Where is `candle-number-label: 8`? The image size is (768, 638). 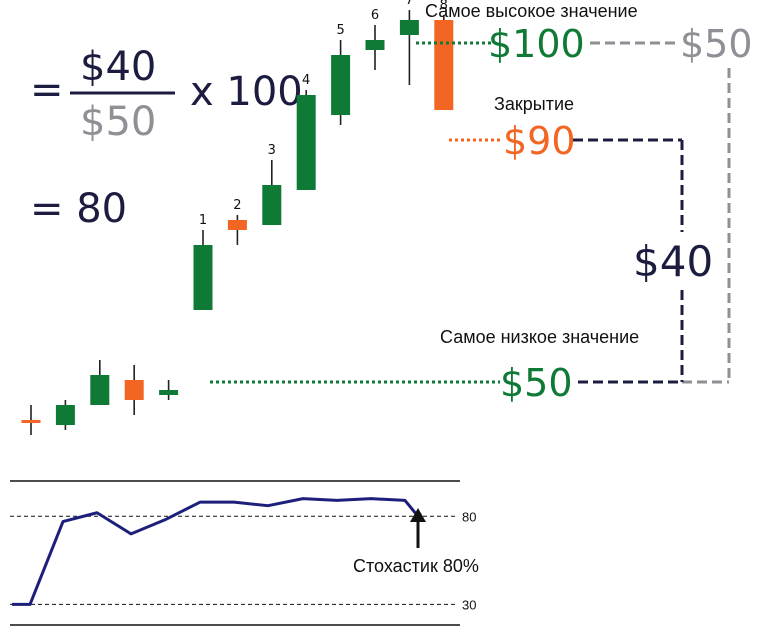 candle-number-label: 8 is located at coordinates (444, 6).